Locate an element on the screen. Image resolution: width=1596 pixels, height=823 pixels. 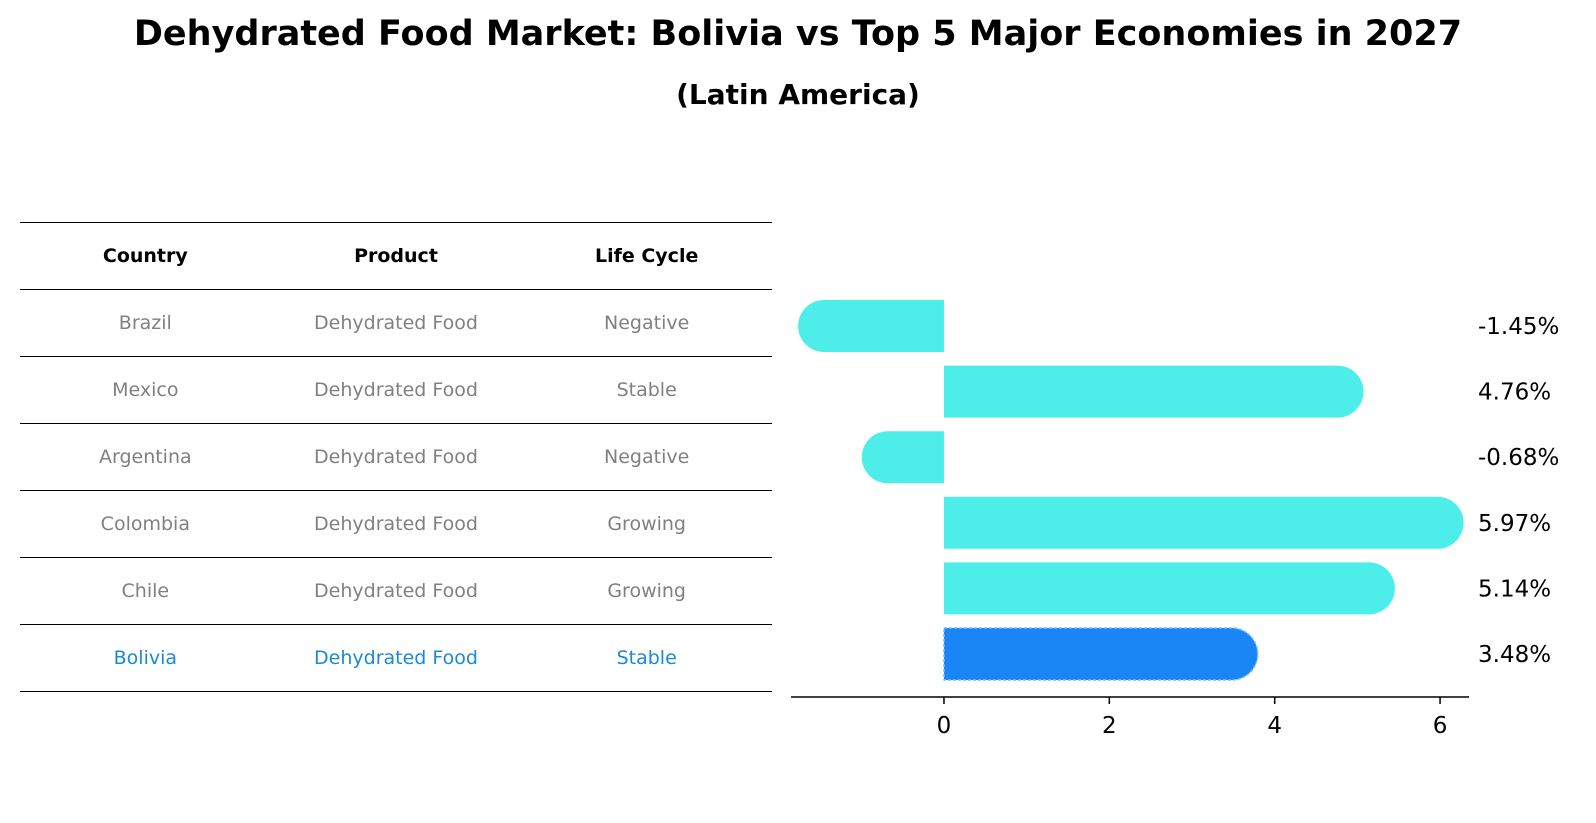
chart-subtitle: (Latin America) is located at coordinates (798, 94).